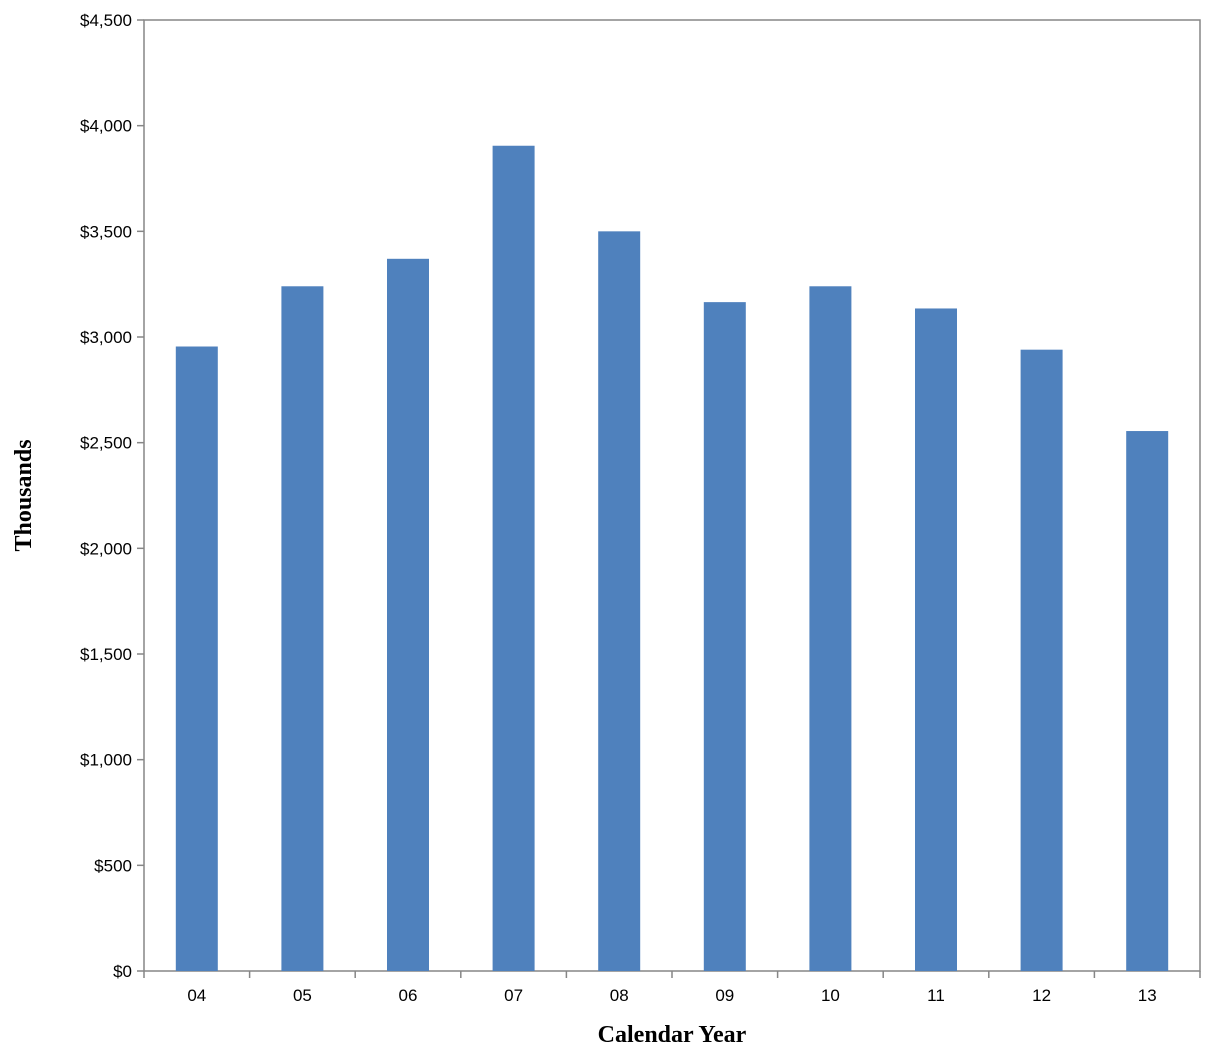 The width and height of the screenshot is (1209, 1057). I want to click on y-tick-label: $4,500, so click(106, 20).